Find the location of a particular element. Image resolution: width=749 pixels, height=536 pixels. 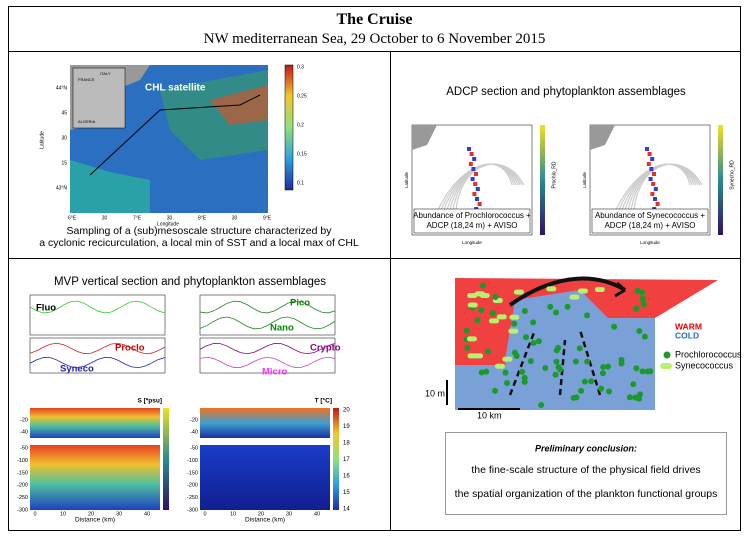

title: The Cruise is located at coordinates (374, 19).